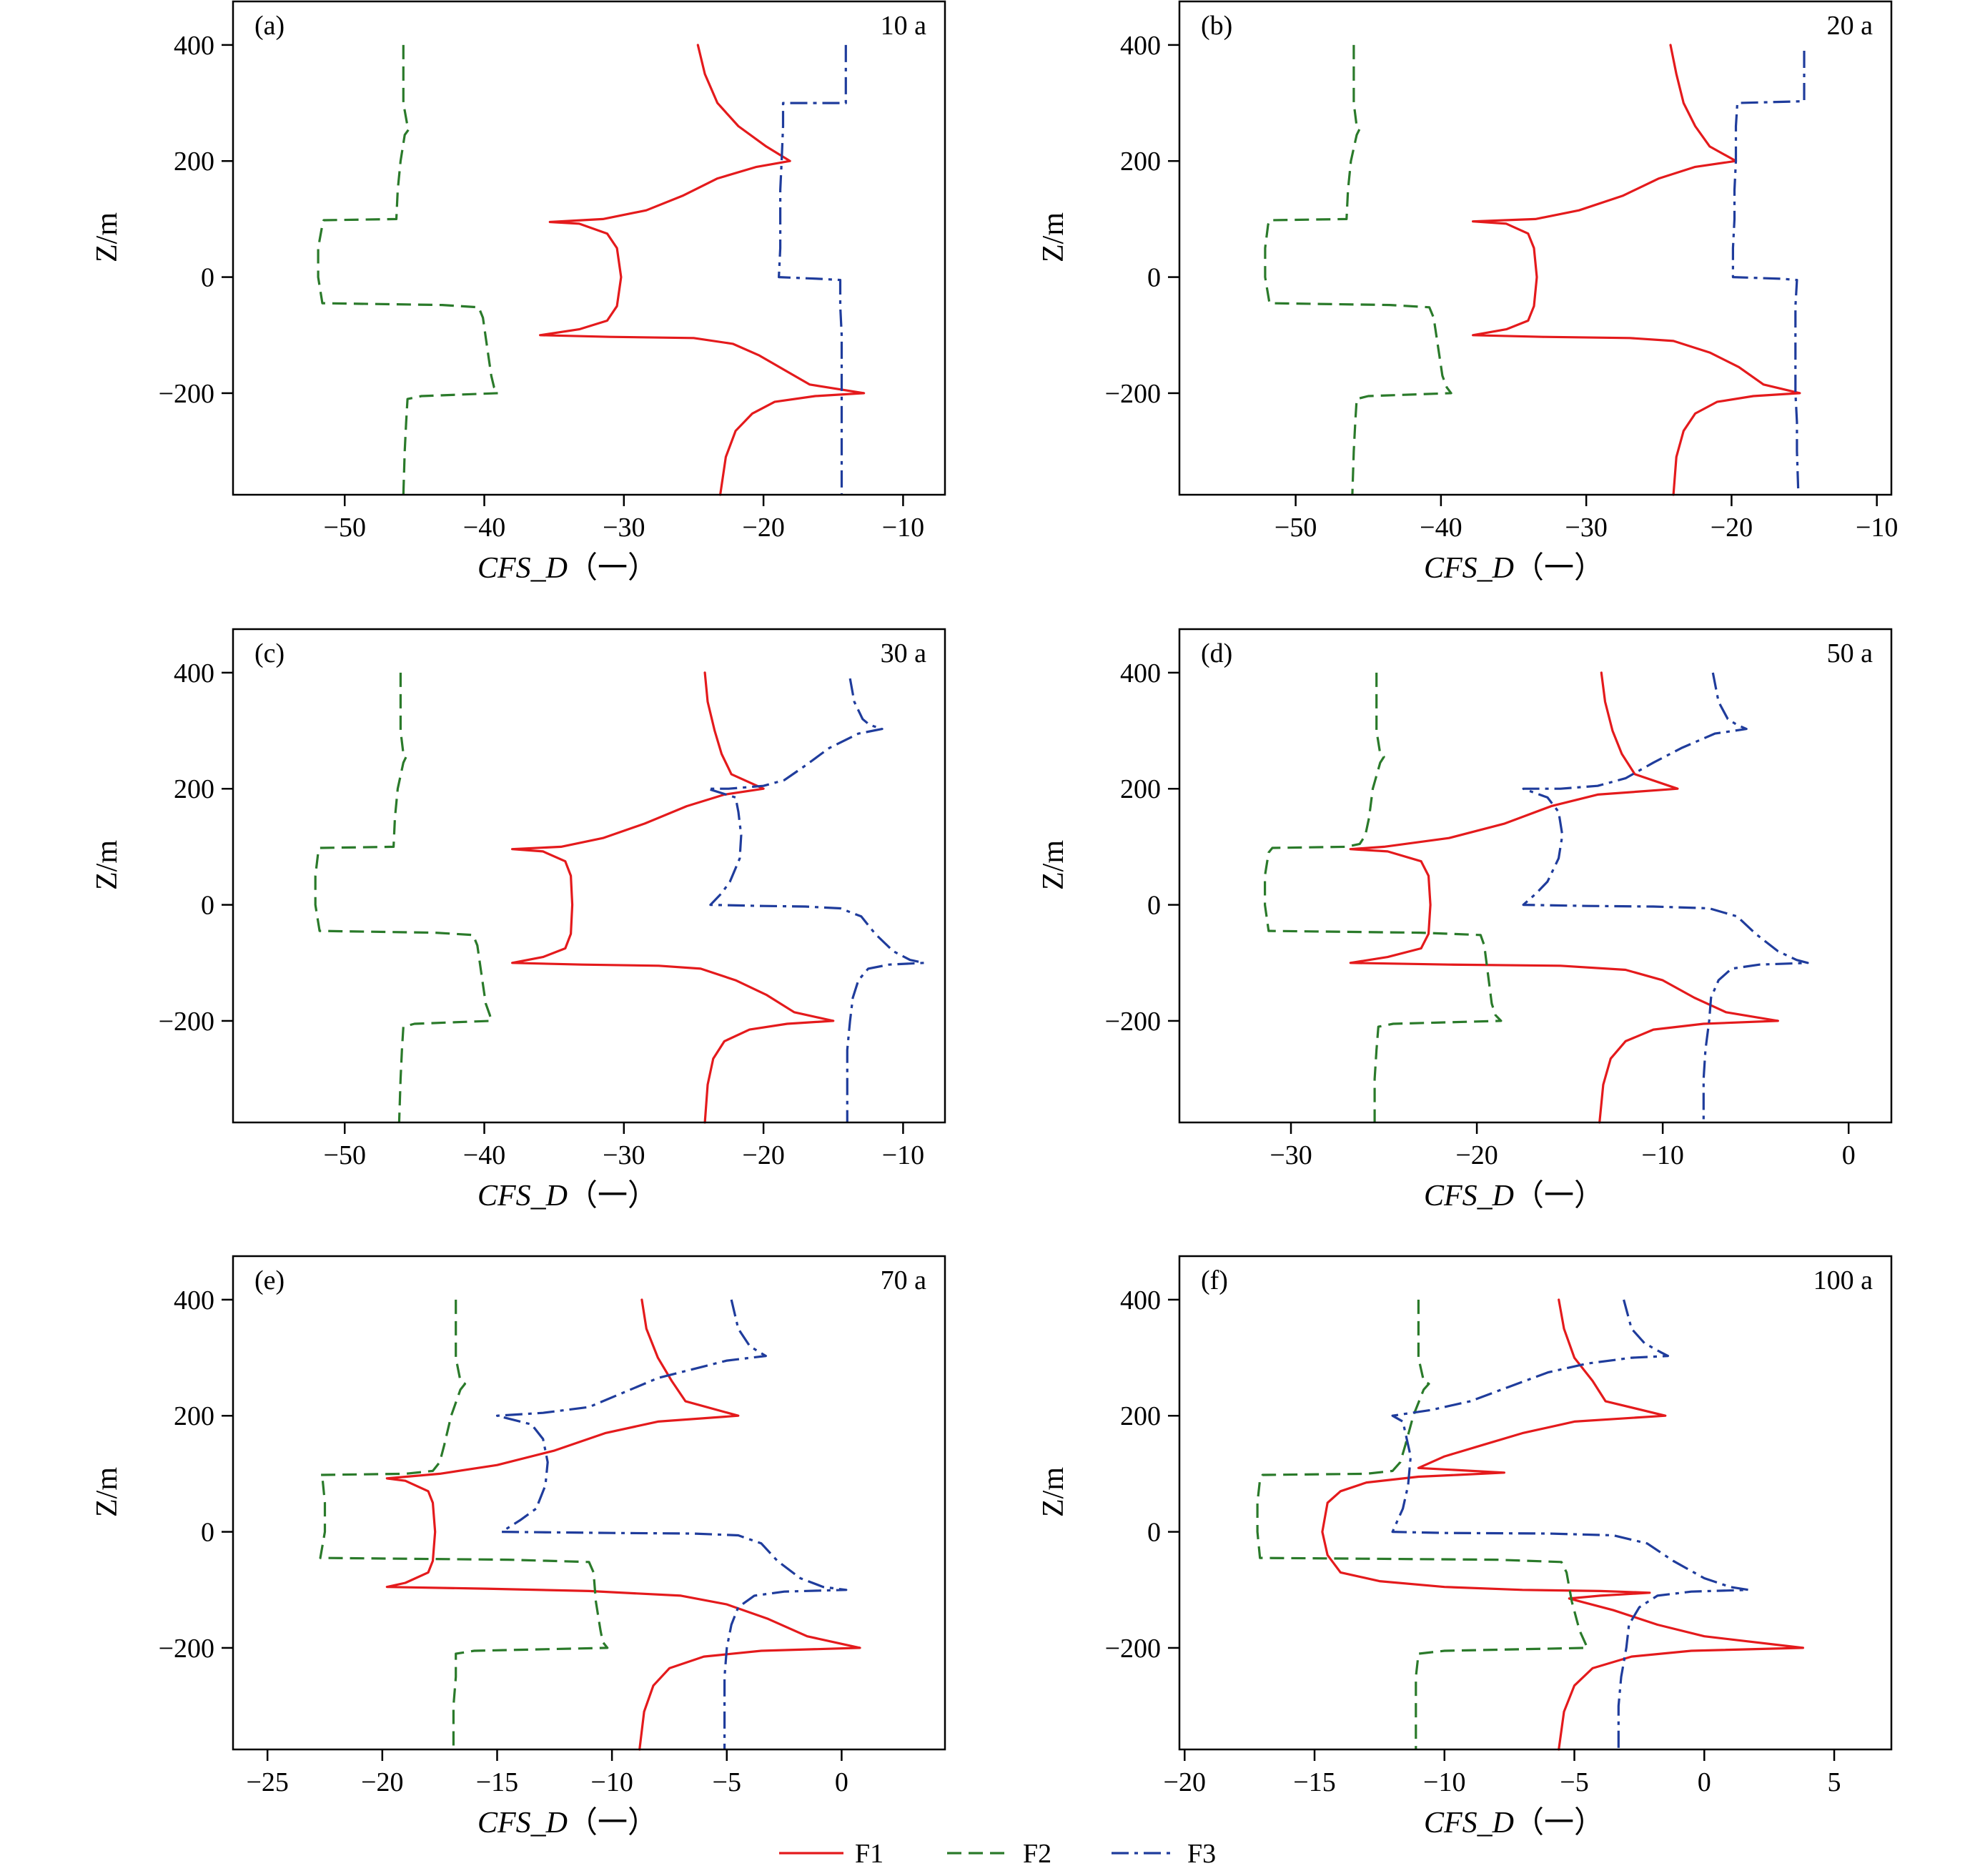 Image resolution: width=1970 pixels, height=1876 pixels. I want to click on panel-d: −30 −20 −10 0 400 200 0 −200 (d) 50 a CFS_D（一） Z/m, so click(1465, 920).